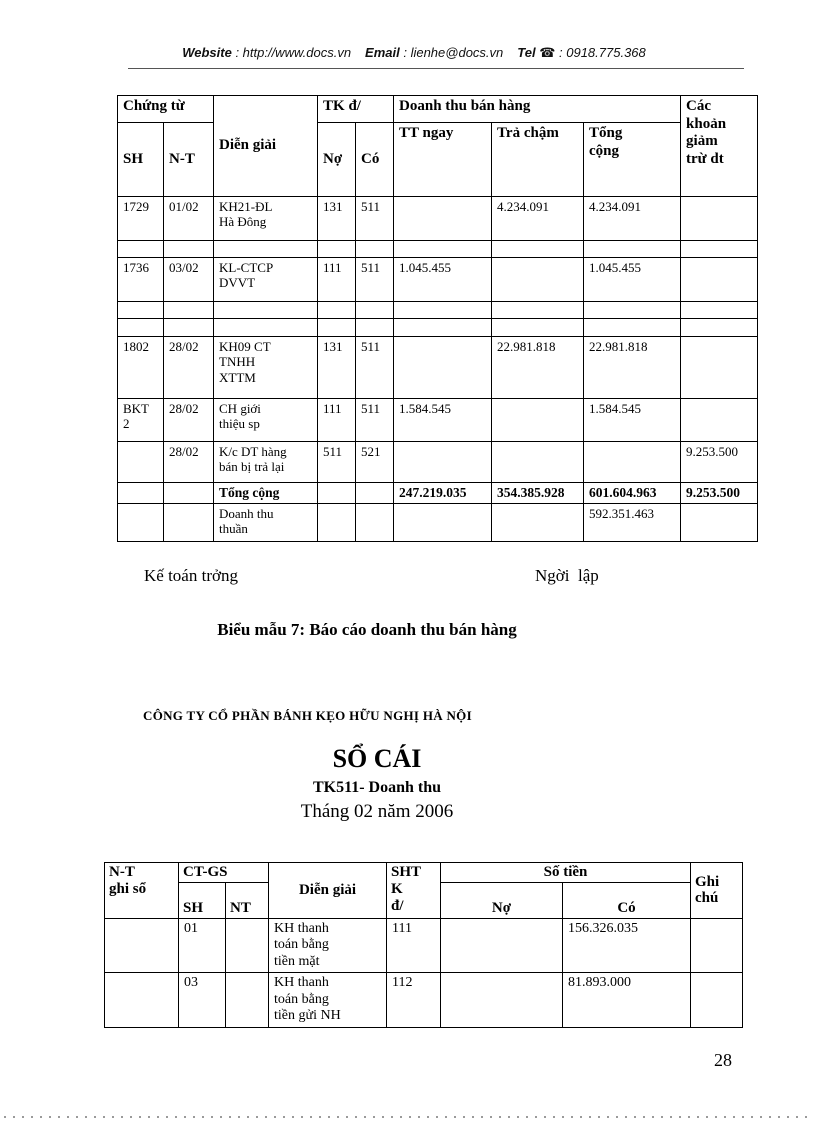 The width and height of the screenshot is (816, 1123). I want to click on tel-value: : 0918.775.368, so click(600, 52).